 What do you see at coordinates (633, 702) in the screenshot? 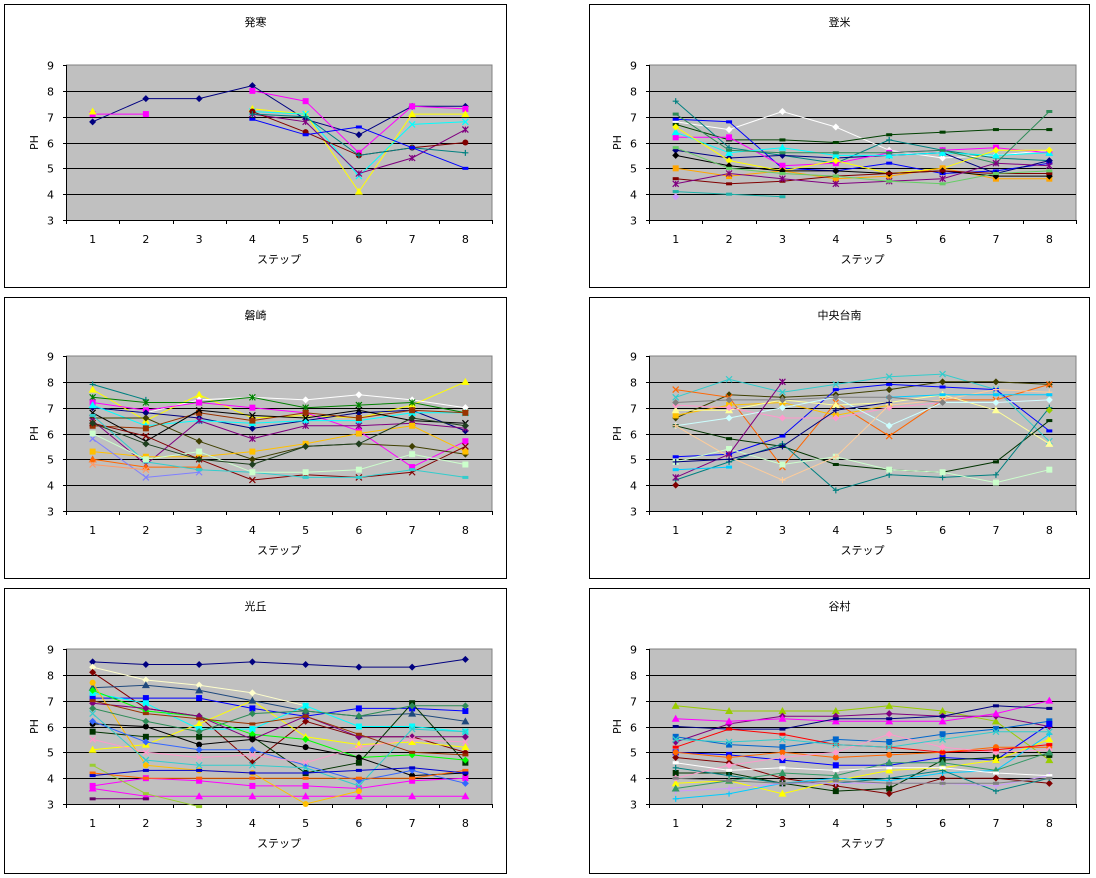
I see `y-tick-label: 7` at bounding box center [633, 702].